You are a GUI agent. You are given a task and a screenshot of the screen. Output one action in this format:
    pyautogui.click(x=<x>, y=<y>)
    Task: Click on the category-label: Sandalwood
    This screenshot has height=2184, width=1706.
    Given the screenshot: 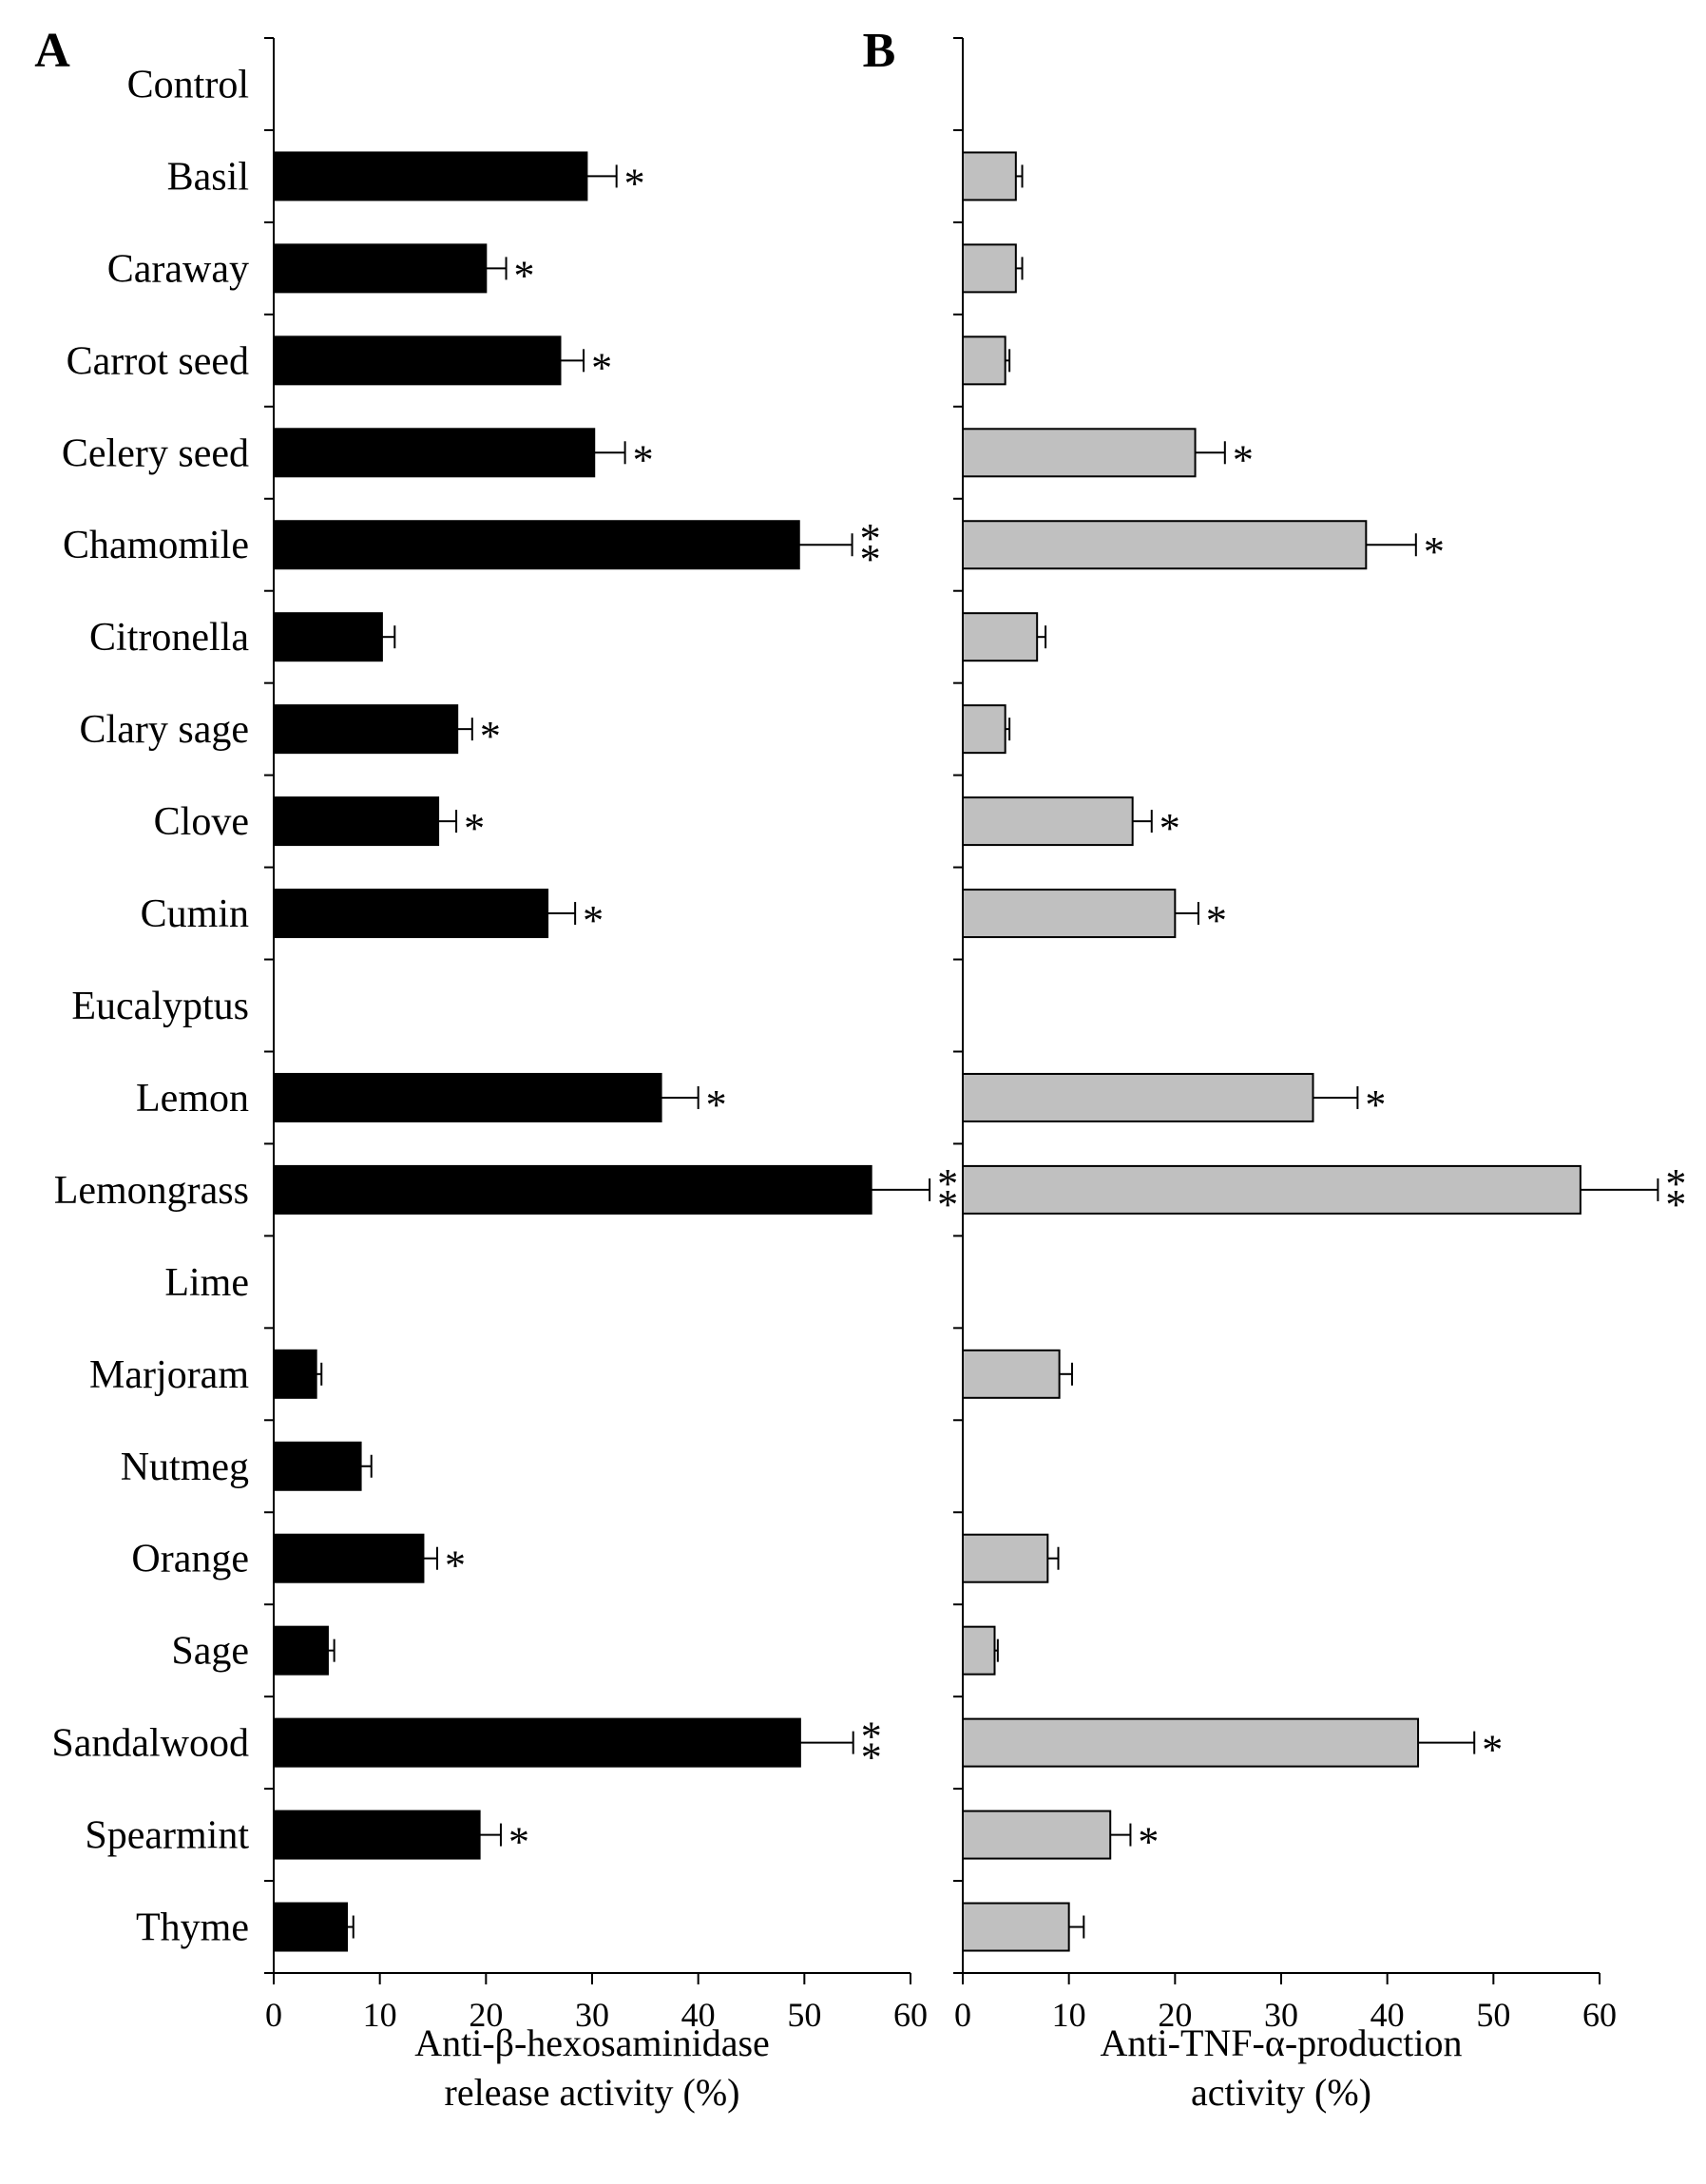 What is the action you would take?
    pyautogui.click(x=150, y=1744)
    